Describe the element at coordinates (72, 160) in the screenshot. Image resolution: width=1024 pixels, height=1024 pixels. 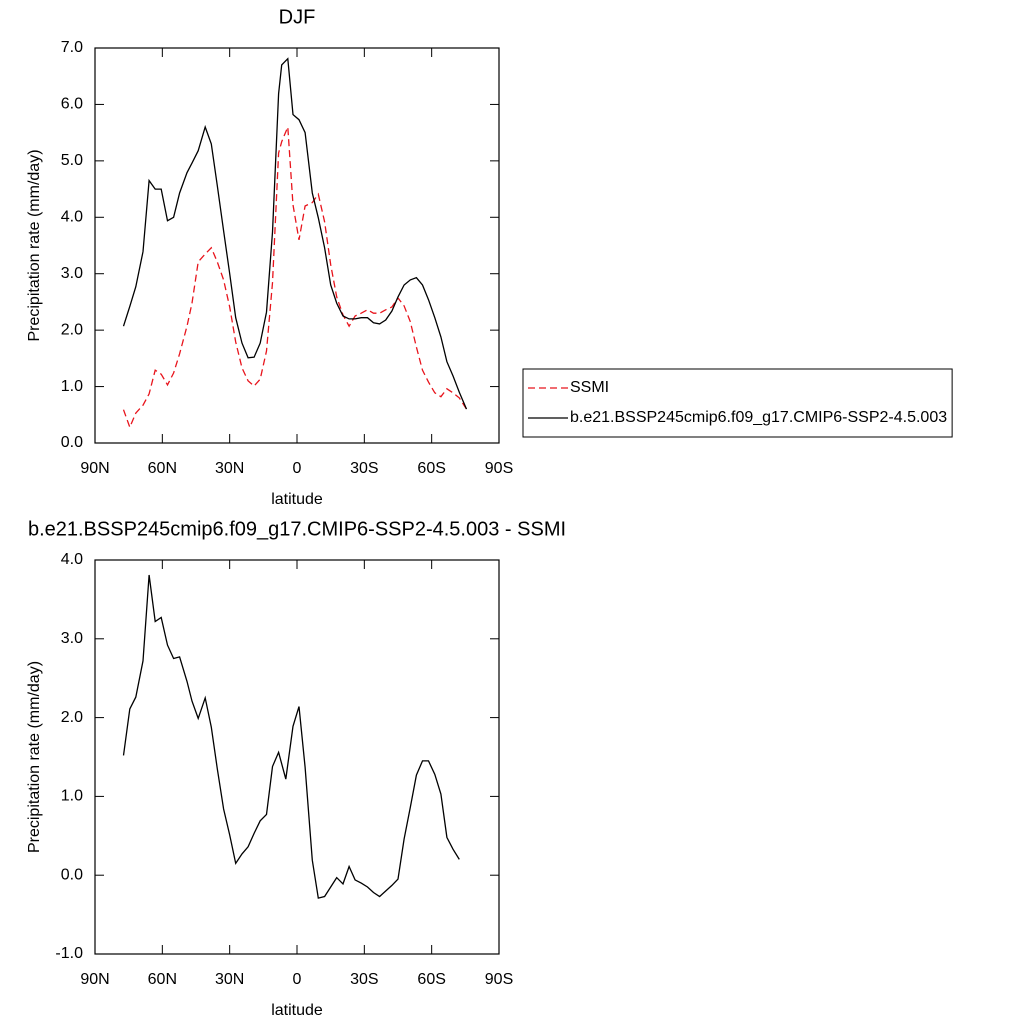
I see `y-tick-label: 5.0` at that location.